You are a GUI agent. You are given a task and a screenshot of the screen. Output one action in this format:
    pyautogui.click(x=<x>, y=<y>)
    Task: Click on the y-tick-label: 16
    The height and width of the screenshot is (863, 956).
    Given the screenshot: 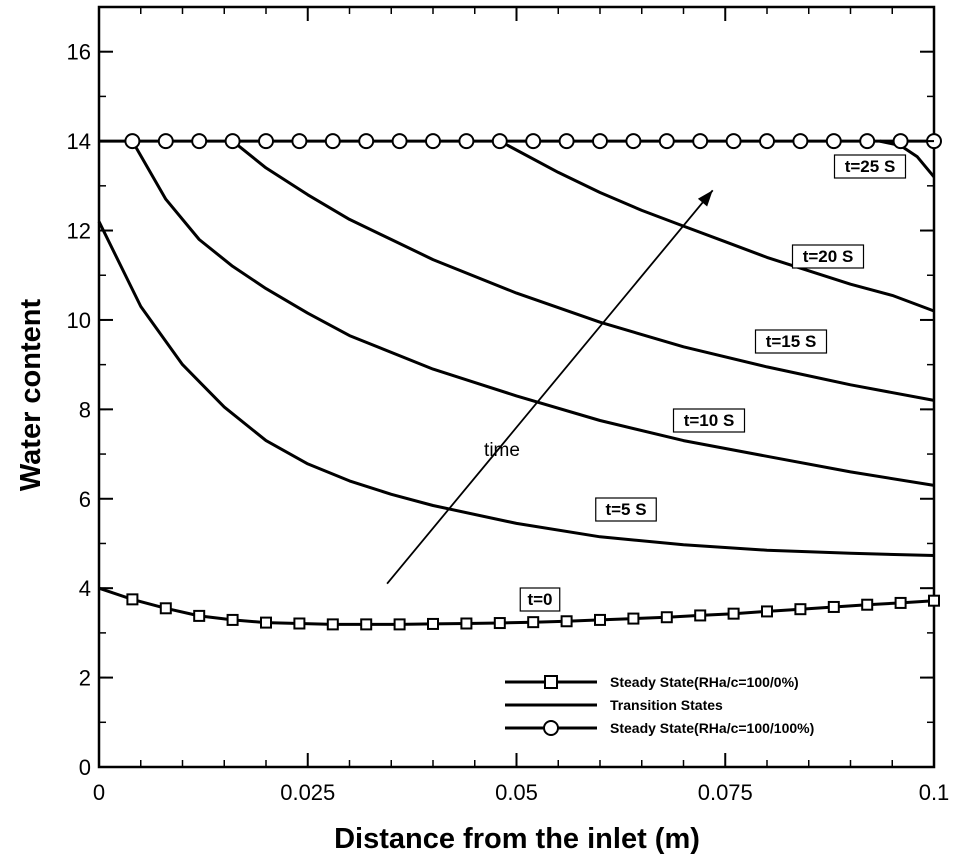 What is the action you would take?
    pyautogui.click(x=79, y=52)
    